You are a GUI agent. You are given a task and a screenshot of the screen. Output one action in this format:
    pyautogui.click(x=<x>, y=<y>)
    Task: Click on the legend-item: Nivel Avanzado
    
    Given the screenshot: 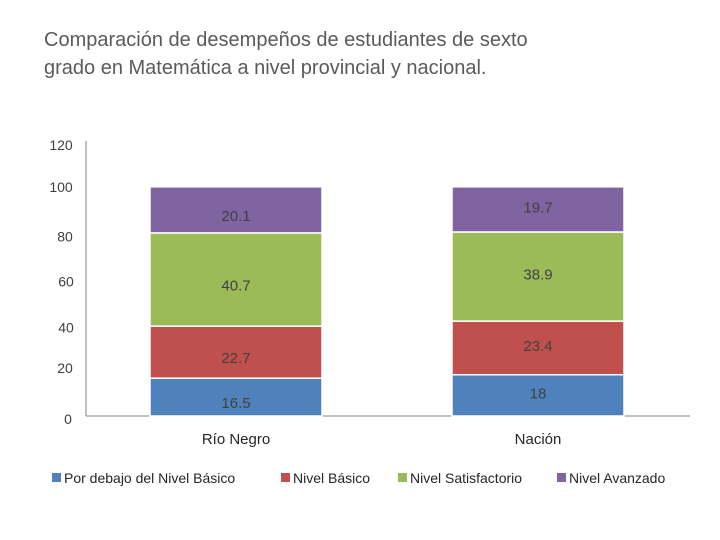 What is the action you would take?
    pyautogui.click(x=611, y=478)
    